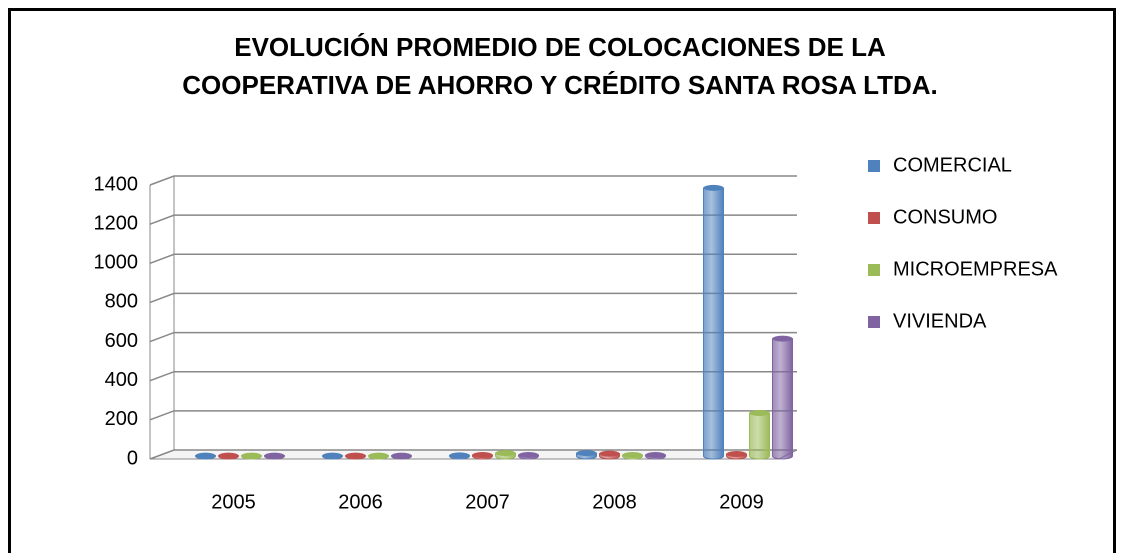 The height and width of the screenshot is (553, 1129). What do you see at coordinates (940, 321) in the screenshot?
I see `legend-label: VIVIENDA` at bounding box center [940, 321].